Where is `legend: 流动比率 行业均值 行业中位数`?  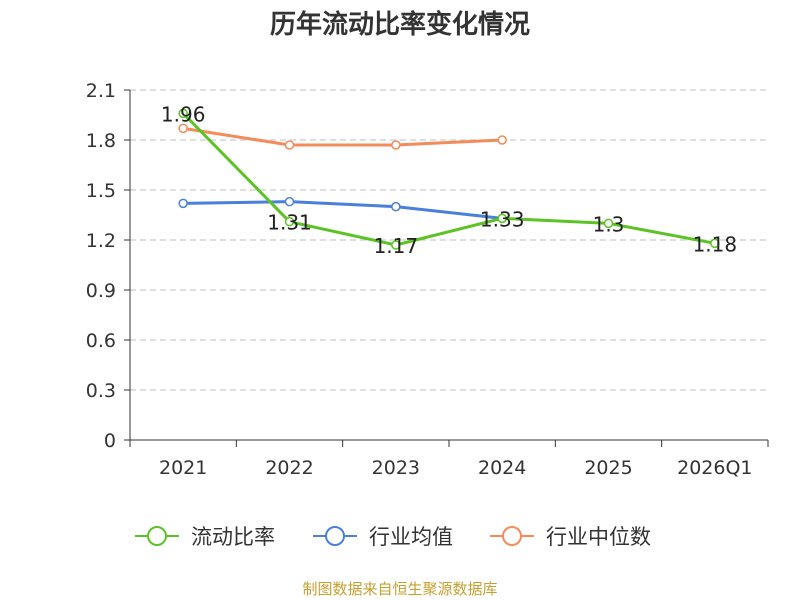 legend: 流动比率 行业均值 行业中位数 is located at coordinates (393, 537).